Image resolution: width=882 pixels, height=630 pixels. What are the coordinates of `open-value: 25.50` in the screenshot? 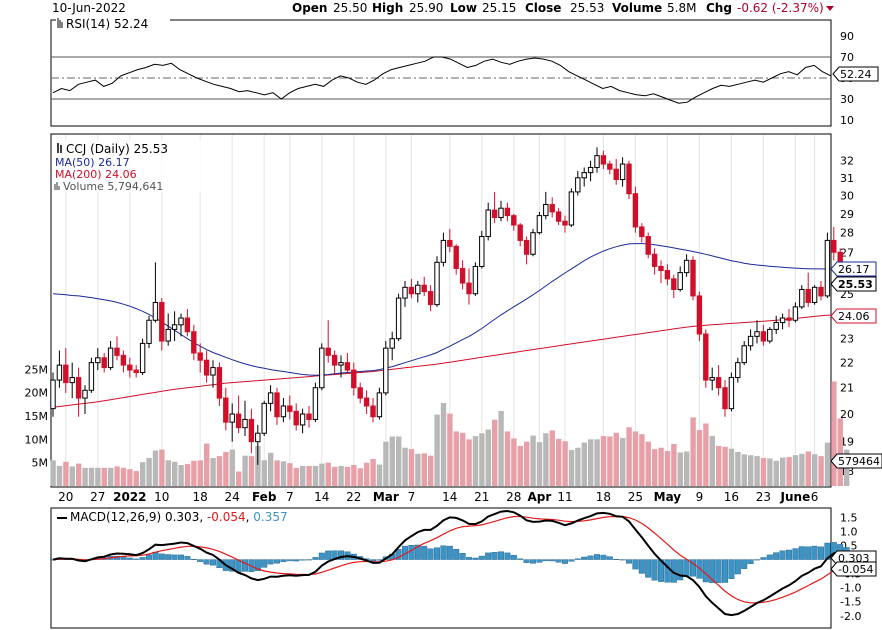 It's located at (350, 8).